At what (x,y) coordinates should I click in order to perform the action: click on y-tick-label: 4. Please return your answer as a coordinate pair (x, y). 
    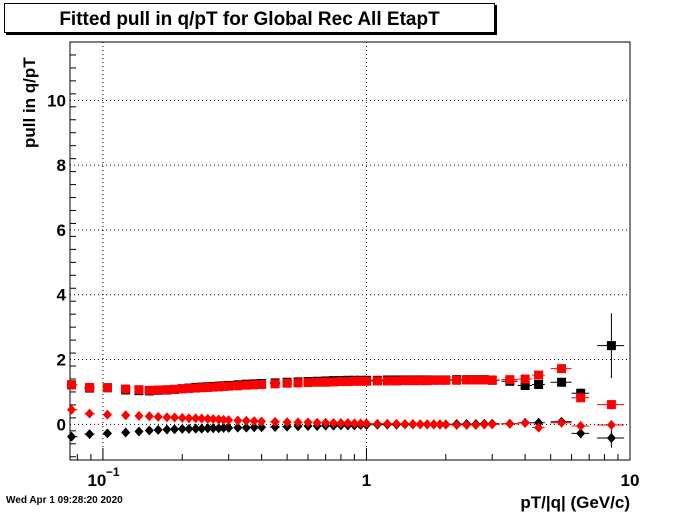
    Looking at the image, I should click on (62, 295).